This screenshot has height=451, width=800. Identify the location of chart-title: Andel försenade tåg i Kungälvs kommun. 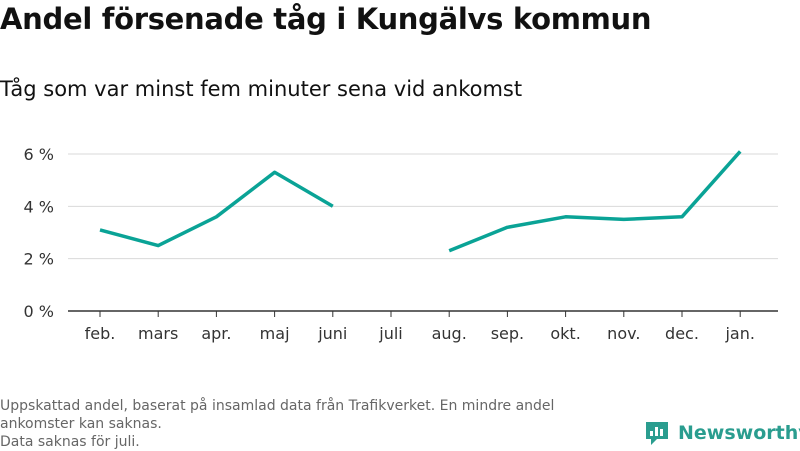
(326, 19).